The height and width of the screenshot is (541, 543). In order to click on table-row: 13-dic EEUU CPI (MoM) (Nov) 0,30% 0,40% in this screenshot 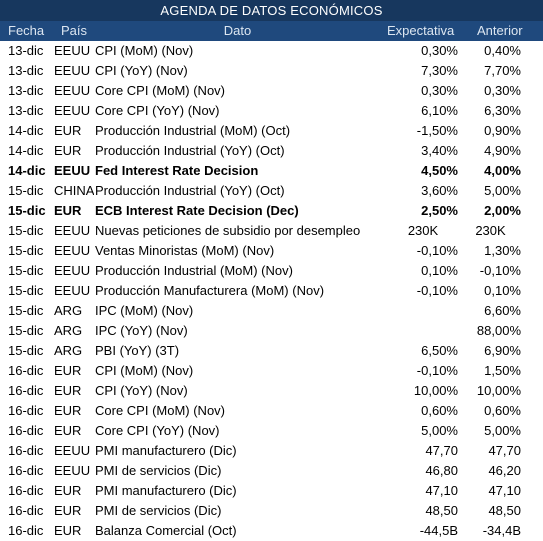, I will do `click(271, 51)`.